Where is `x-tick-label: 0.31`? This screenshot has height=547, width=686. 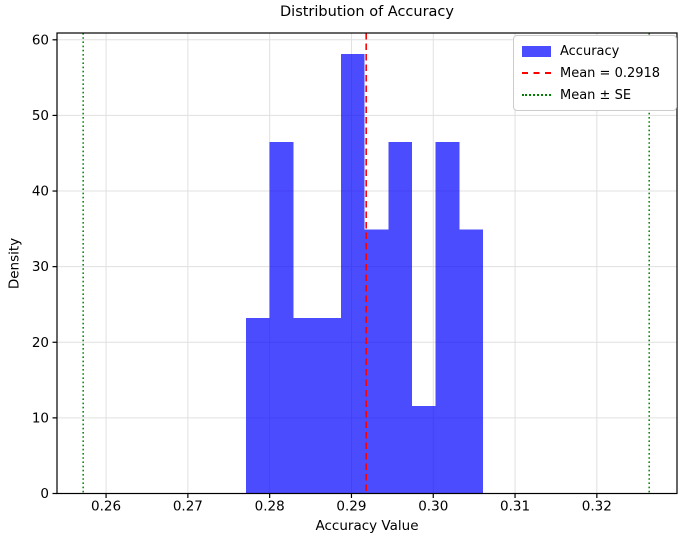 x-tick-label: 0.31 is located at coordinates (515, 507).